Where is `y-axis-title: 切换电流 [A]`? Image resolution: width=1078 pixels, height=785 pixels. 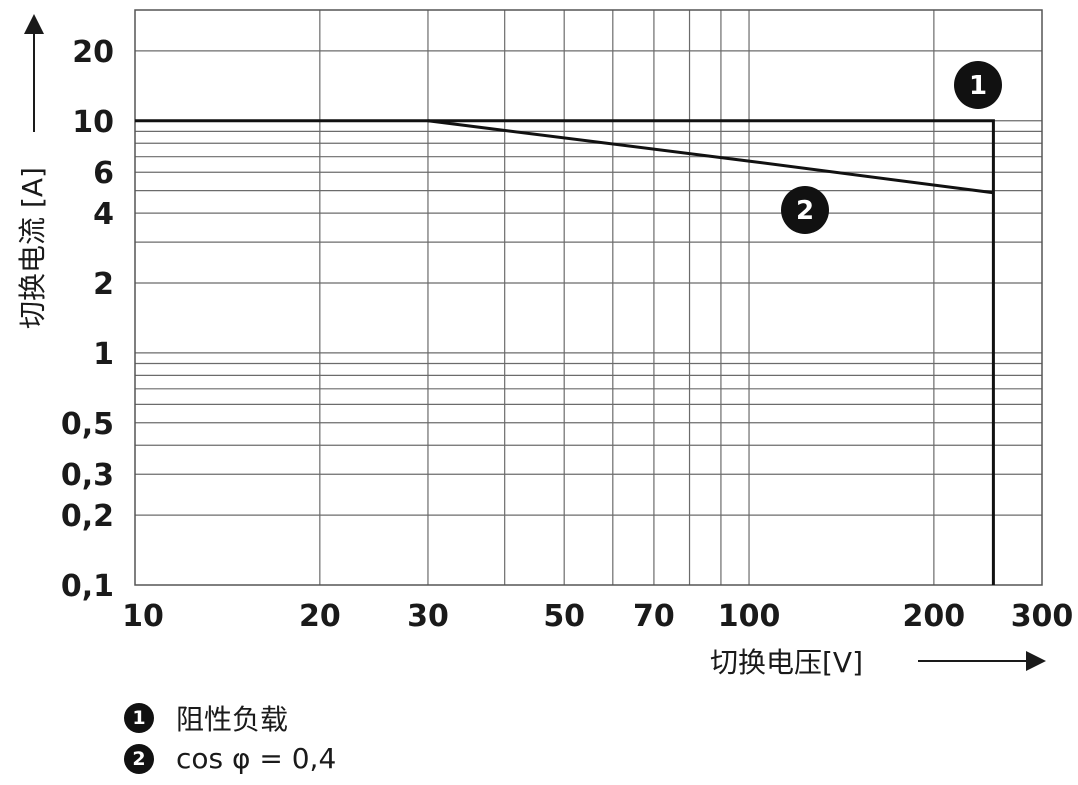
y-axis-title: 切换电流 [A] is located at coordinates (32, 248).